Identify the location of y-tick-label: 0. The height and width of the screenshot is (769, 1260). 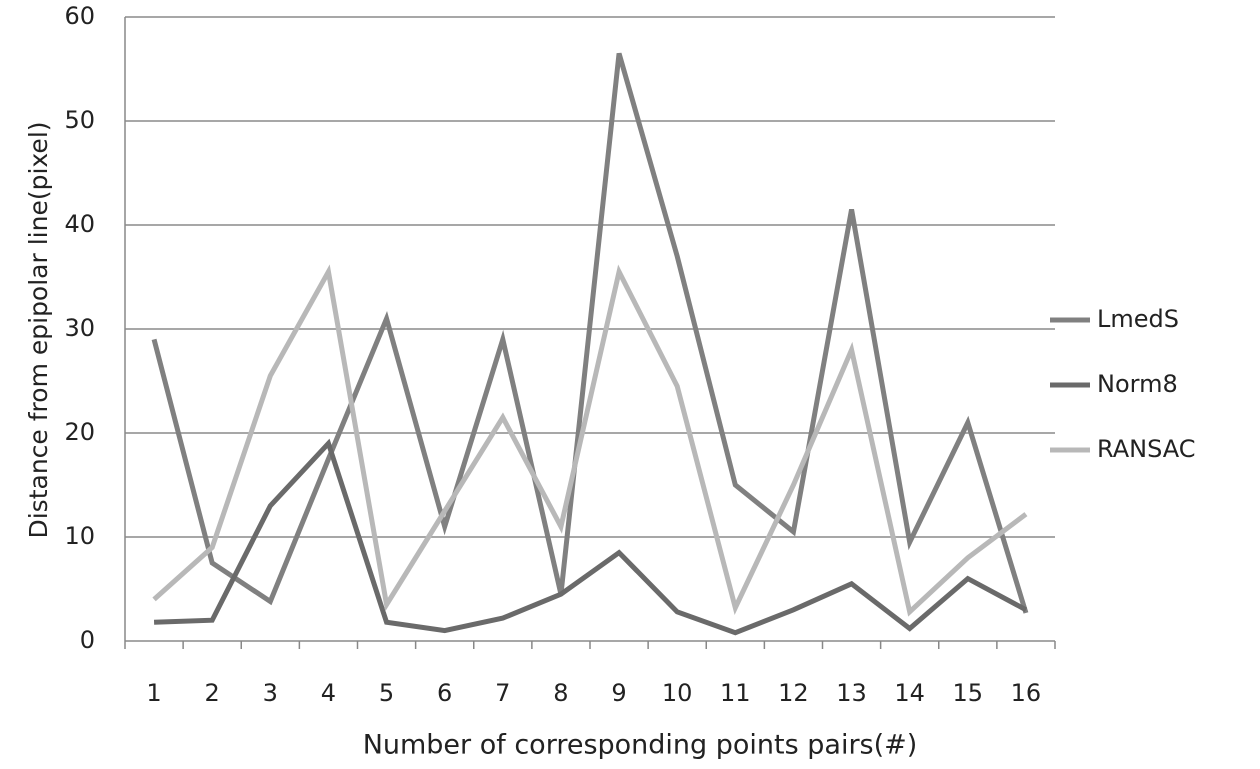
(87, 640).